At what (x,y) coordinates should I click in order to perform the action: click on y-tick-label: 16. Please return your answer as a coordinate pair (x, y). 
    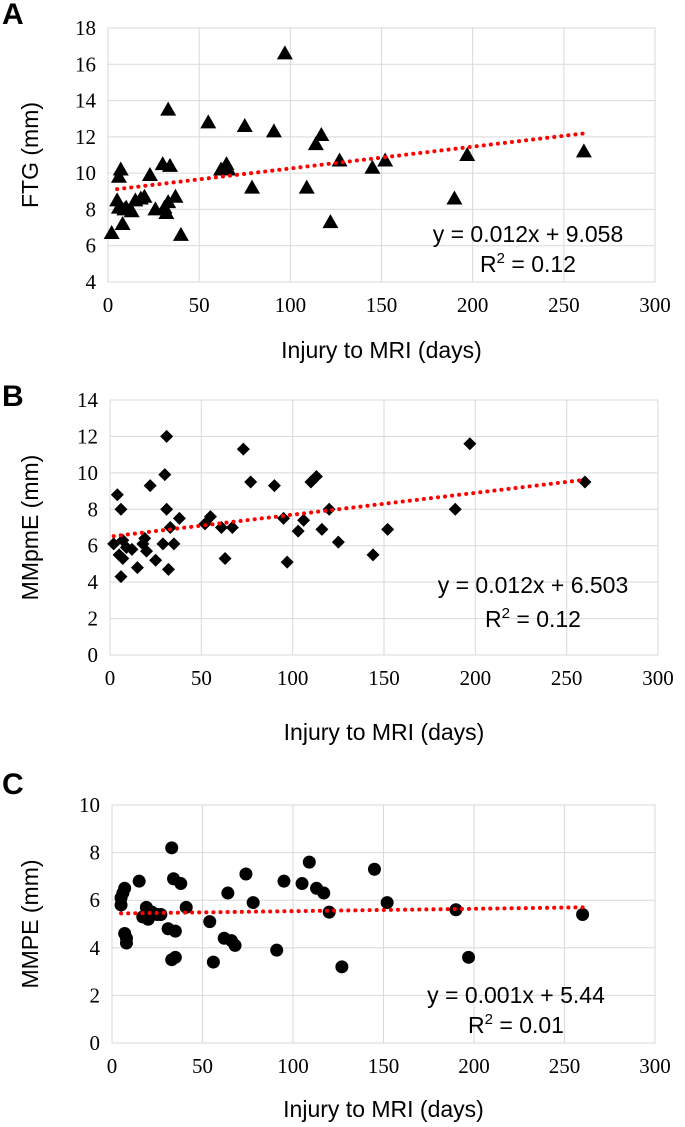
    Looking at the image, I should click on (85, 64).